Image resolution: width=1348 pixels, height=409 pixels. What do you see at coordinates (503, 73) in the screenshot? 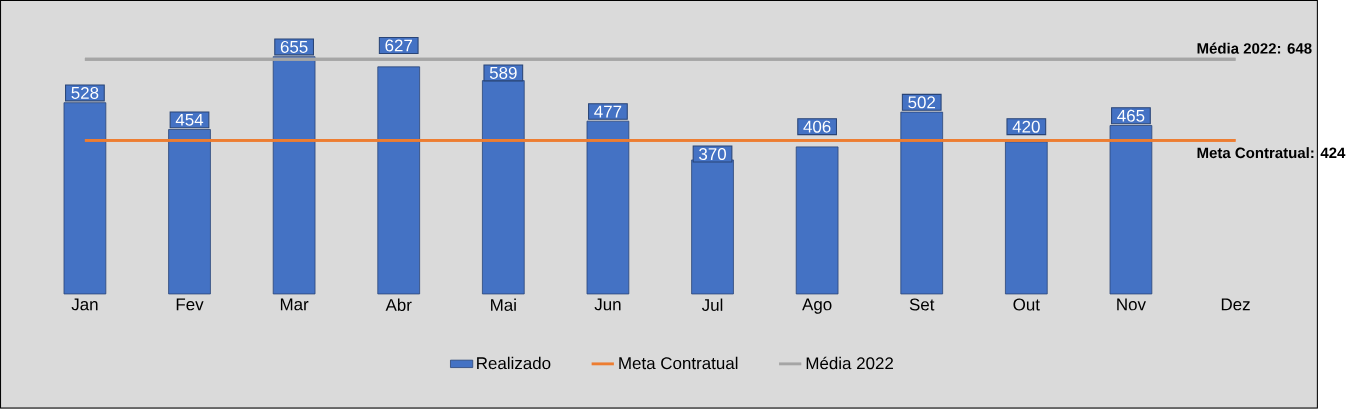
I see `data-label: 589` at bounding box center [503, 73].